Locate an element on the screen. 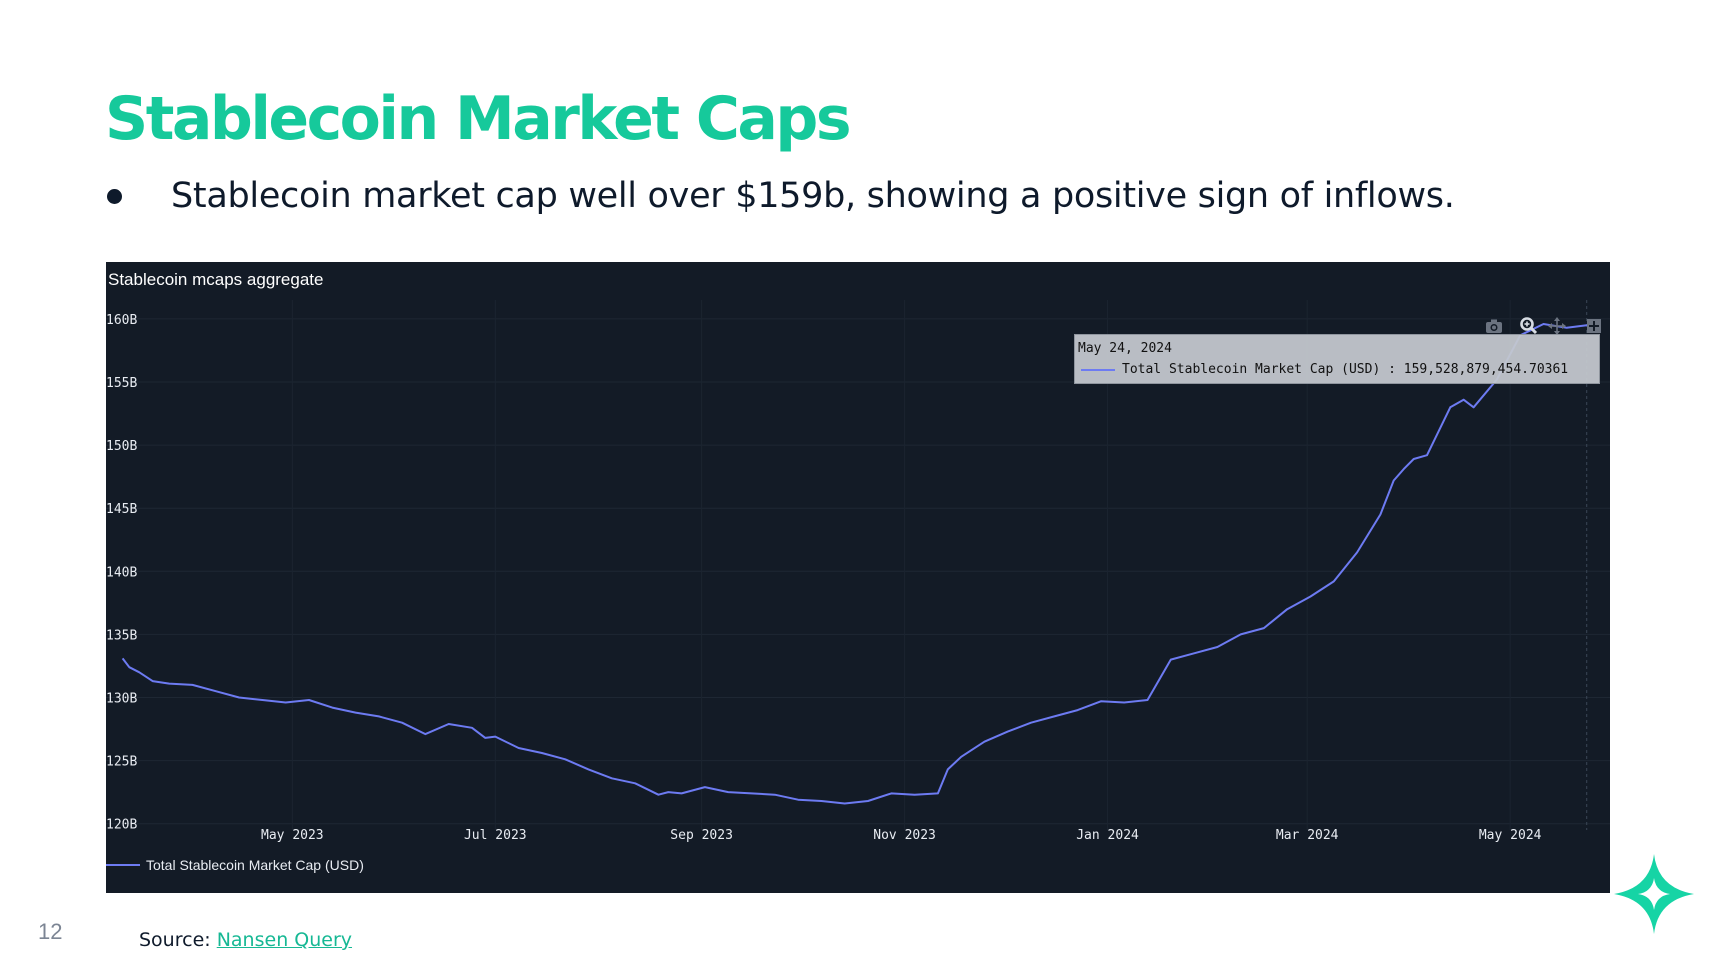 The height and width of the screenshot is (962, 1716). x-tick-label: Nov 2023 is located at coordinates (904, 835).